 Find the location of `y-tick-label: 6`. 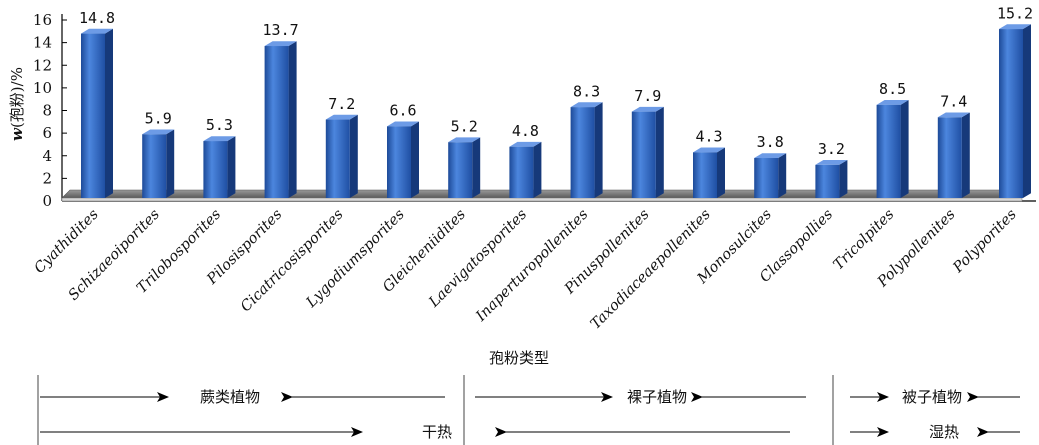

y-tick-label: 6 is located at coordinates (47, 133).